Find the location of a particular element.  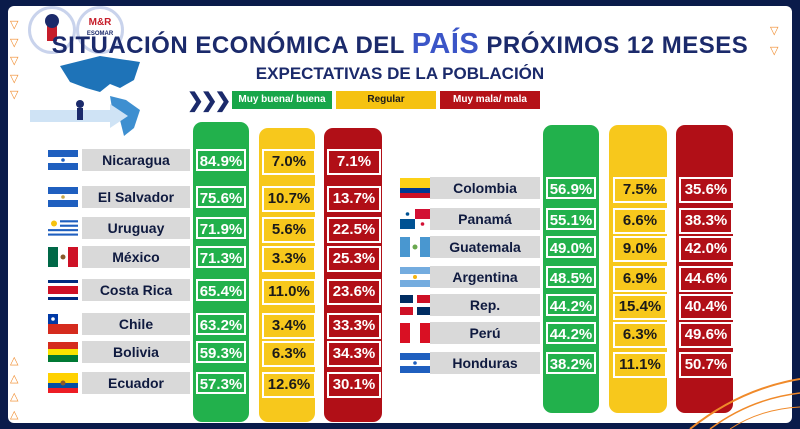

value-bad: 25.3% is located at coordinates (354, 259).